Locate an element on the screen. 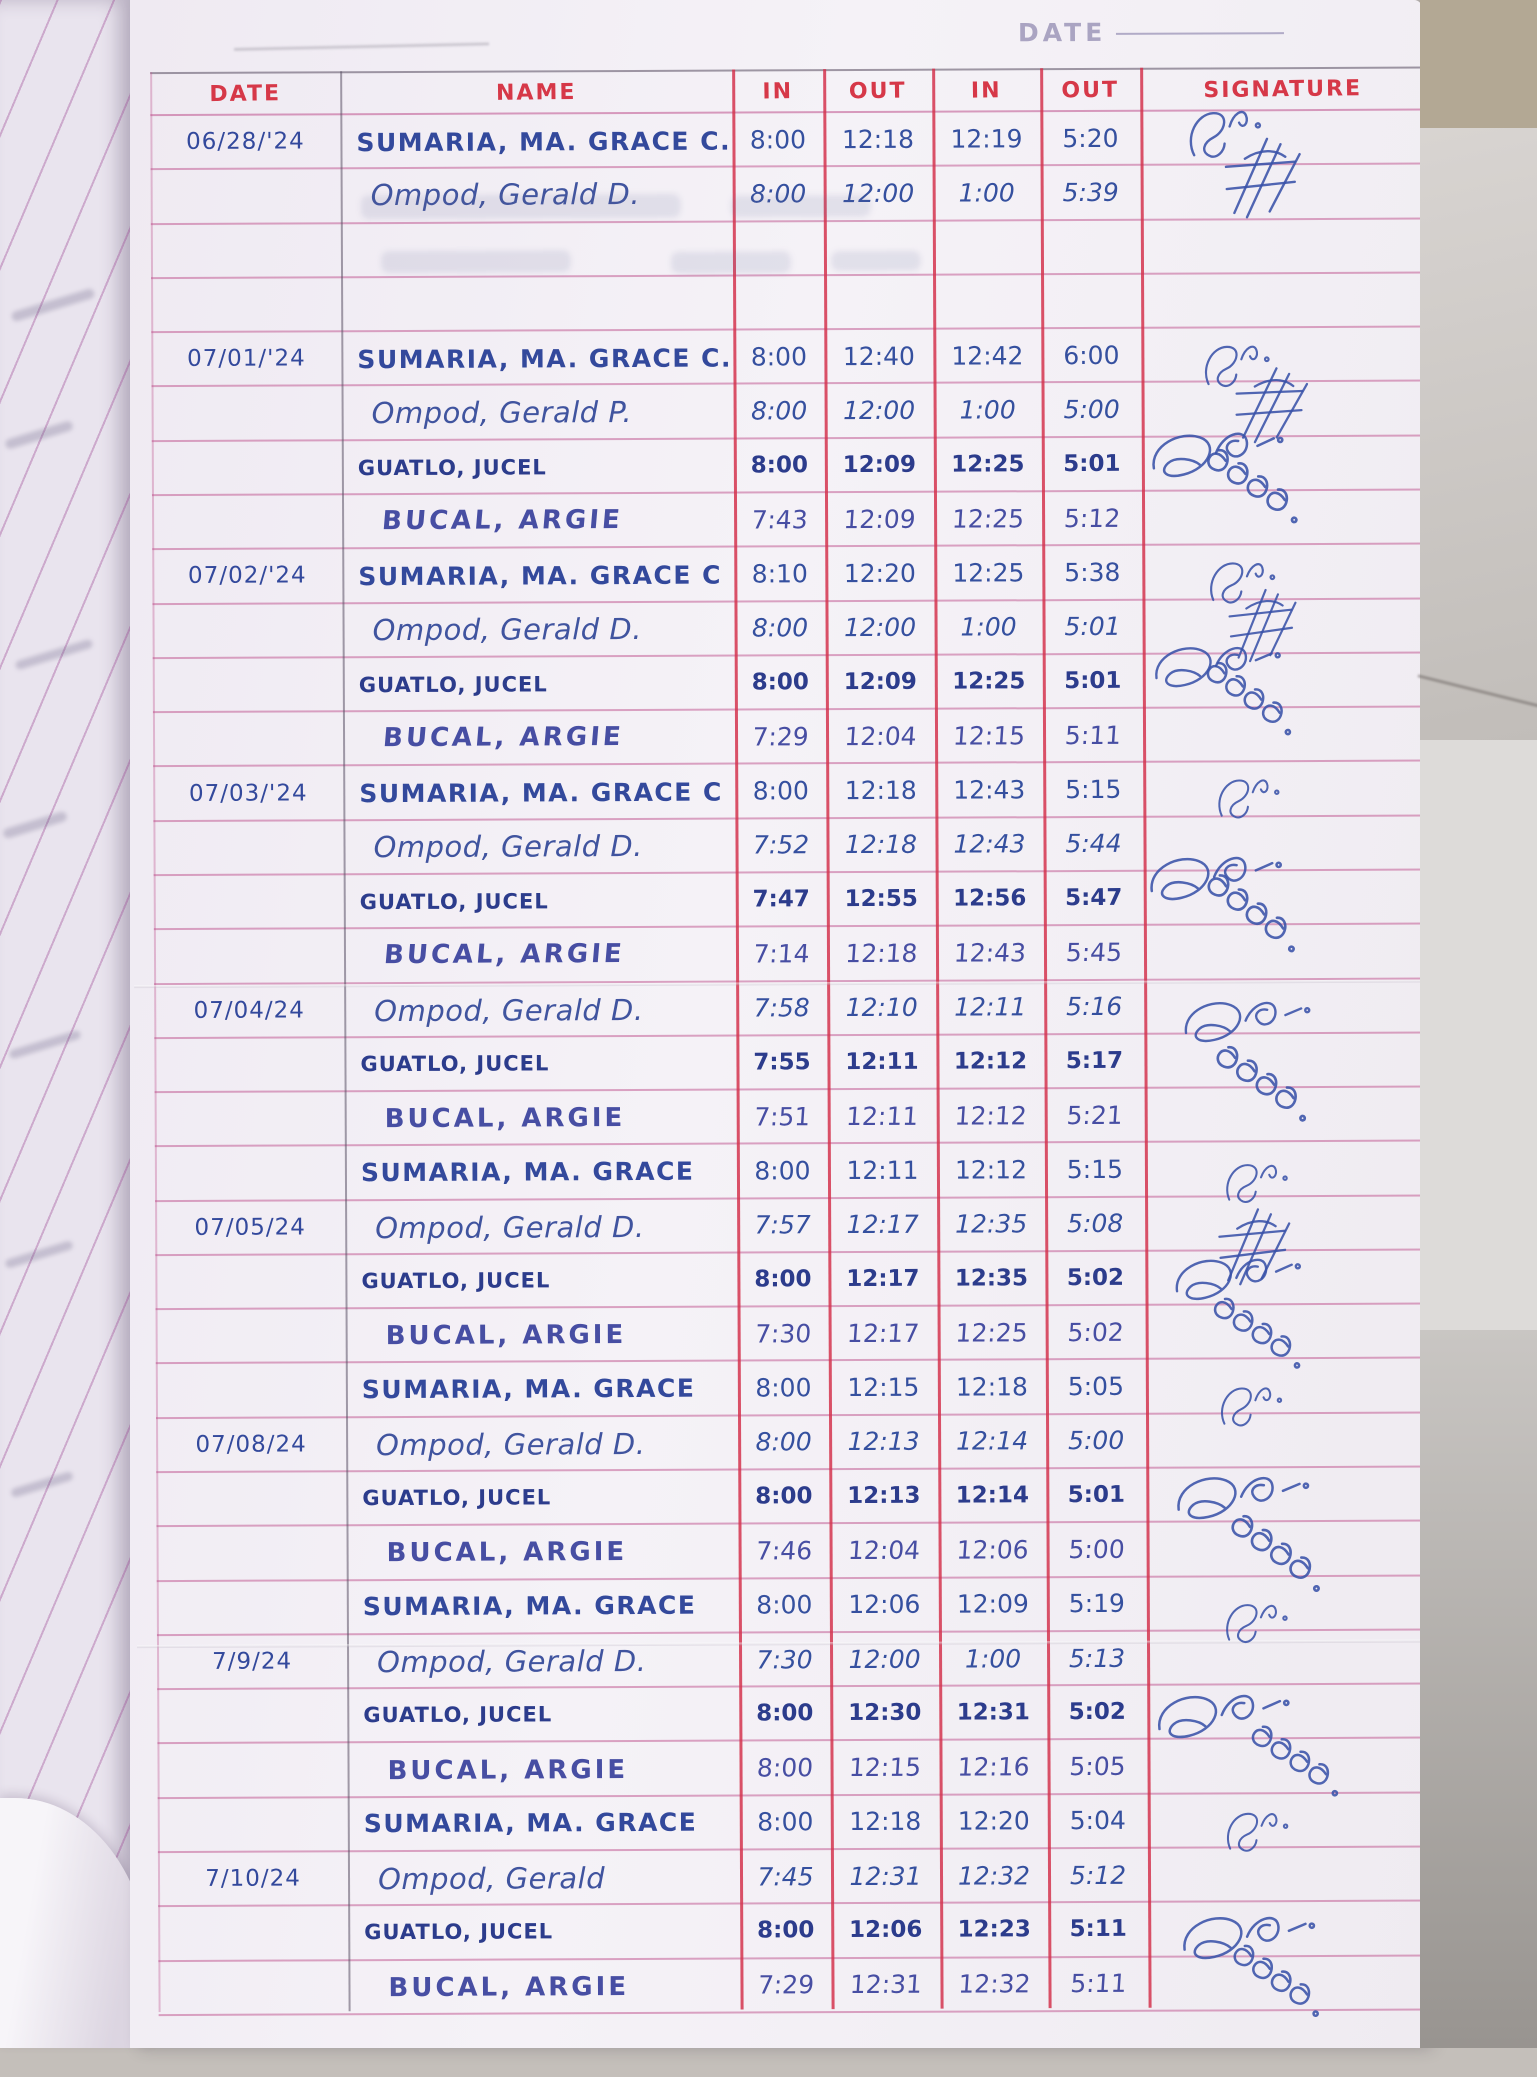  out-pm-cell: 6:00 is located at coordinates (1091, 355).